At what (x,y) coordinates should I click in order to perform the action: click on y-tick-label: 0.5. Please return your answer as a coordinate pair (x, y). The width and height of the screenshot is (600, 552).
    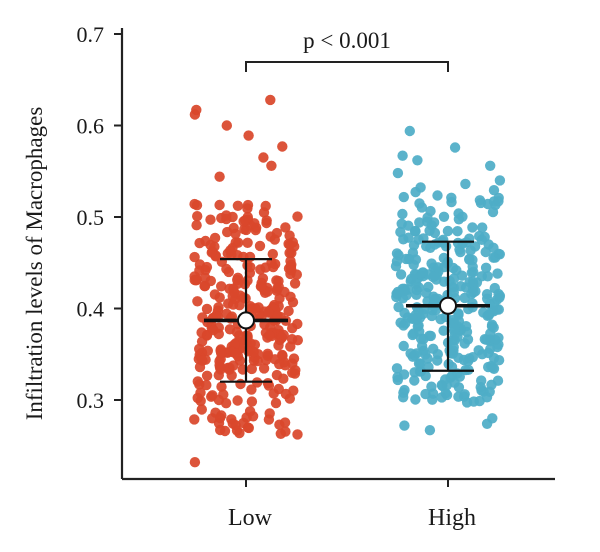
    Looking at the image, I should click on (91, 217).